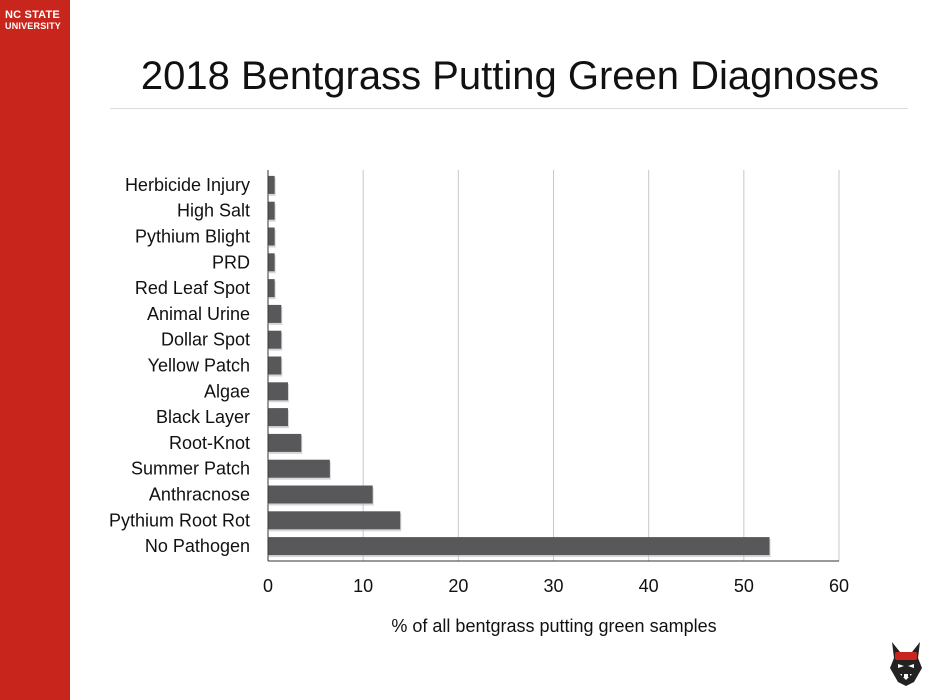 The height and width of the screenshot is (700, 933). I want to click on bar-red-leaf-spot, so click(271, 288).